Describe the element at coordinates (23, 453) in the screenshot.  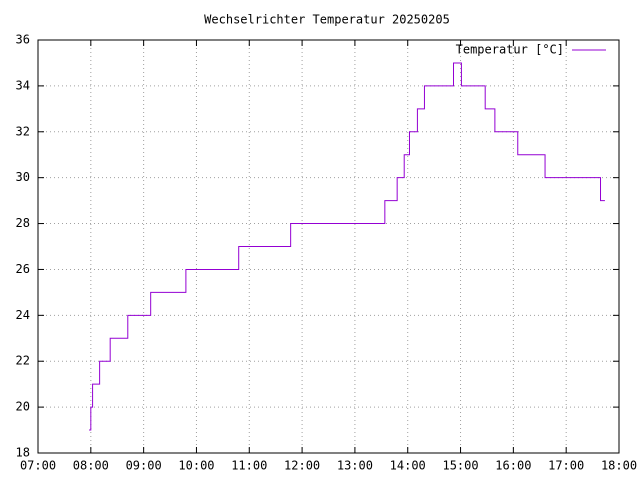
I see `y-tick-label: 18` at that location.